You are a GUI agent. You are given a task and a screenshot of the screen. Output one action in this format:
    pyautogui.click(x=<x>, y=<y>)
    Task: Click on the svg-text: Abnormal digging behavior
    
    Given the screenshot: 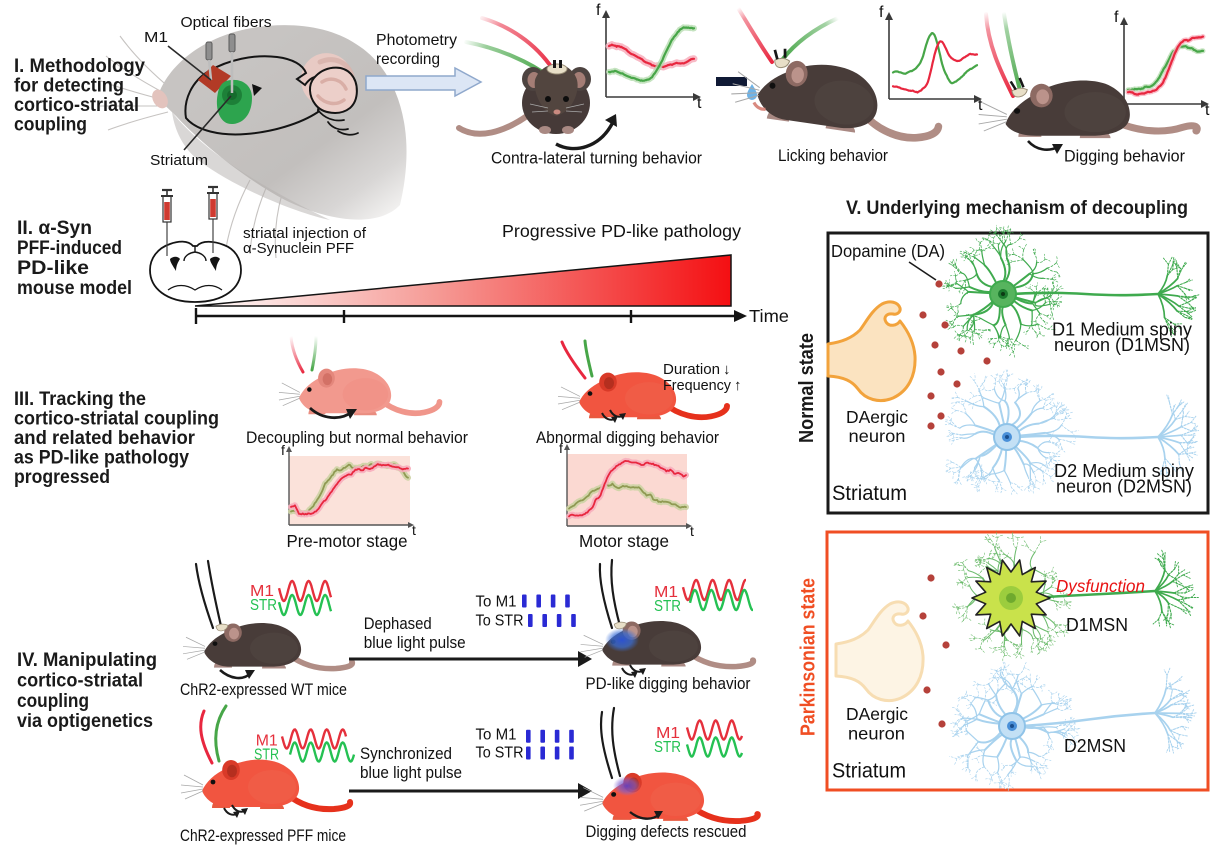 What is the action you would take?
    pyautogui.click(x=627, y=437)
    